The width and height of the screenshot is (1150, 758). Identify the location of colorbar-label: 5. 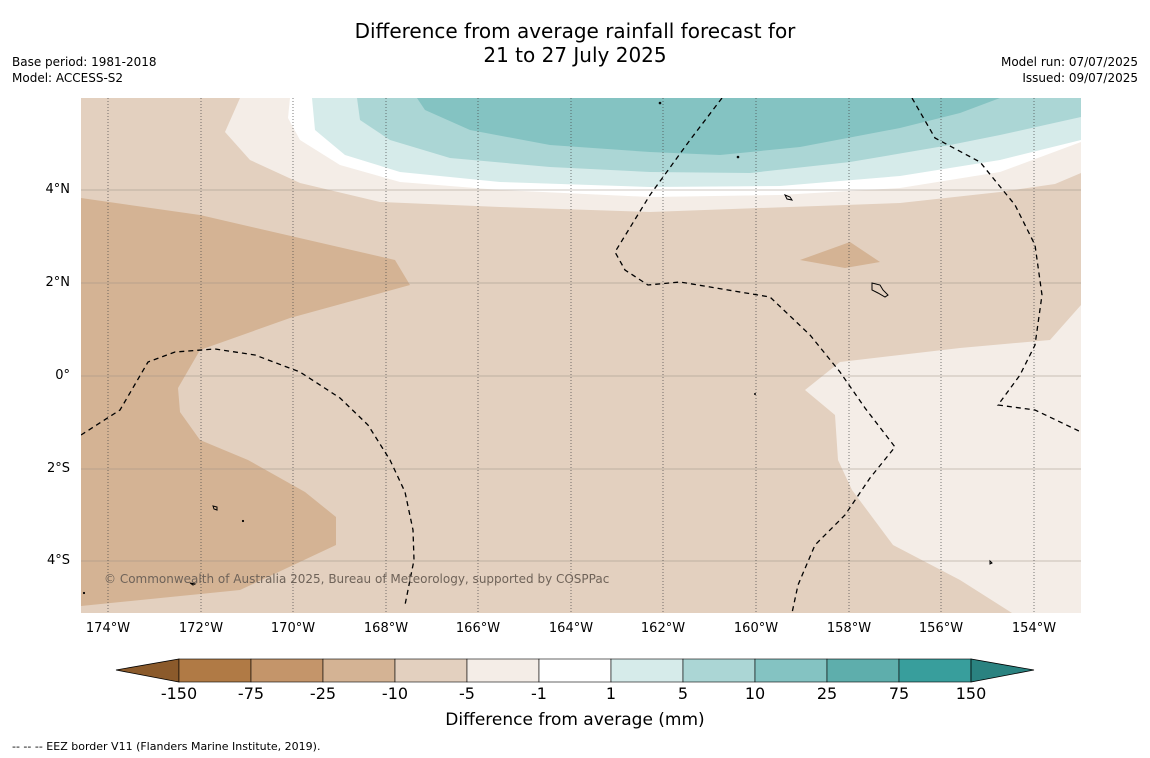
(683, 693).